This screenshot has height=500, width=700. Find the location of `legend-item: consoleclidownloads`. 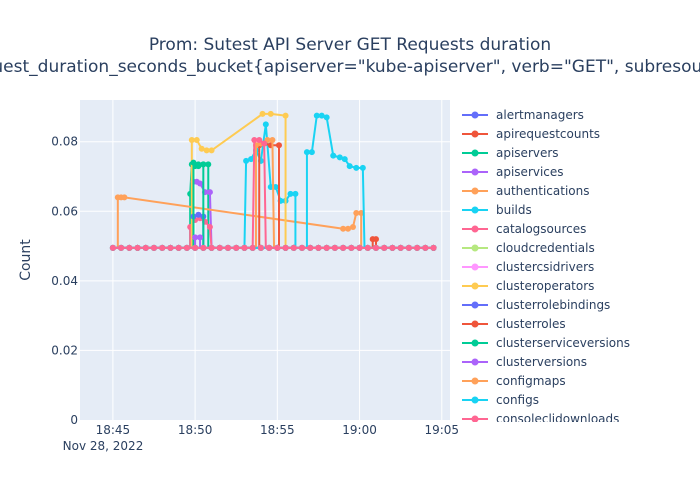

legend-item: consoleclidownloads is located at coordinates (540, 419).